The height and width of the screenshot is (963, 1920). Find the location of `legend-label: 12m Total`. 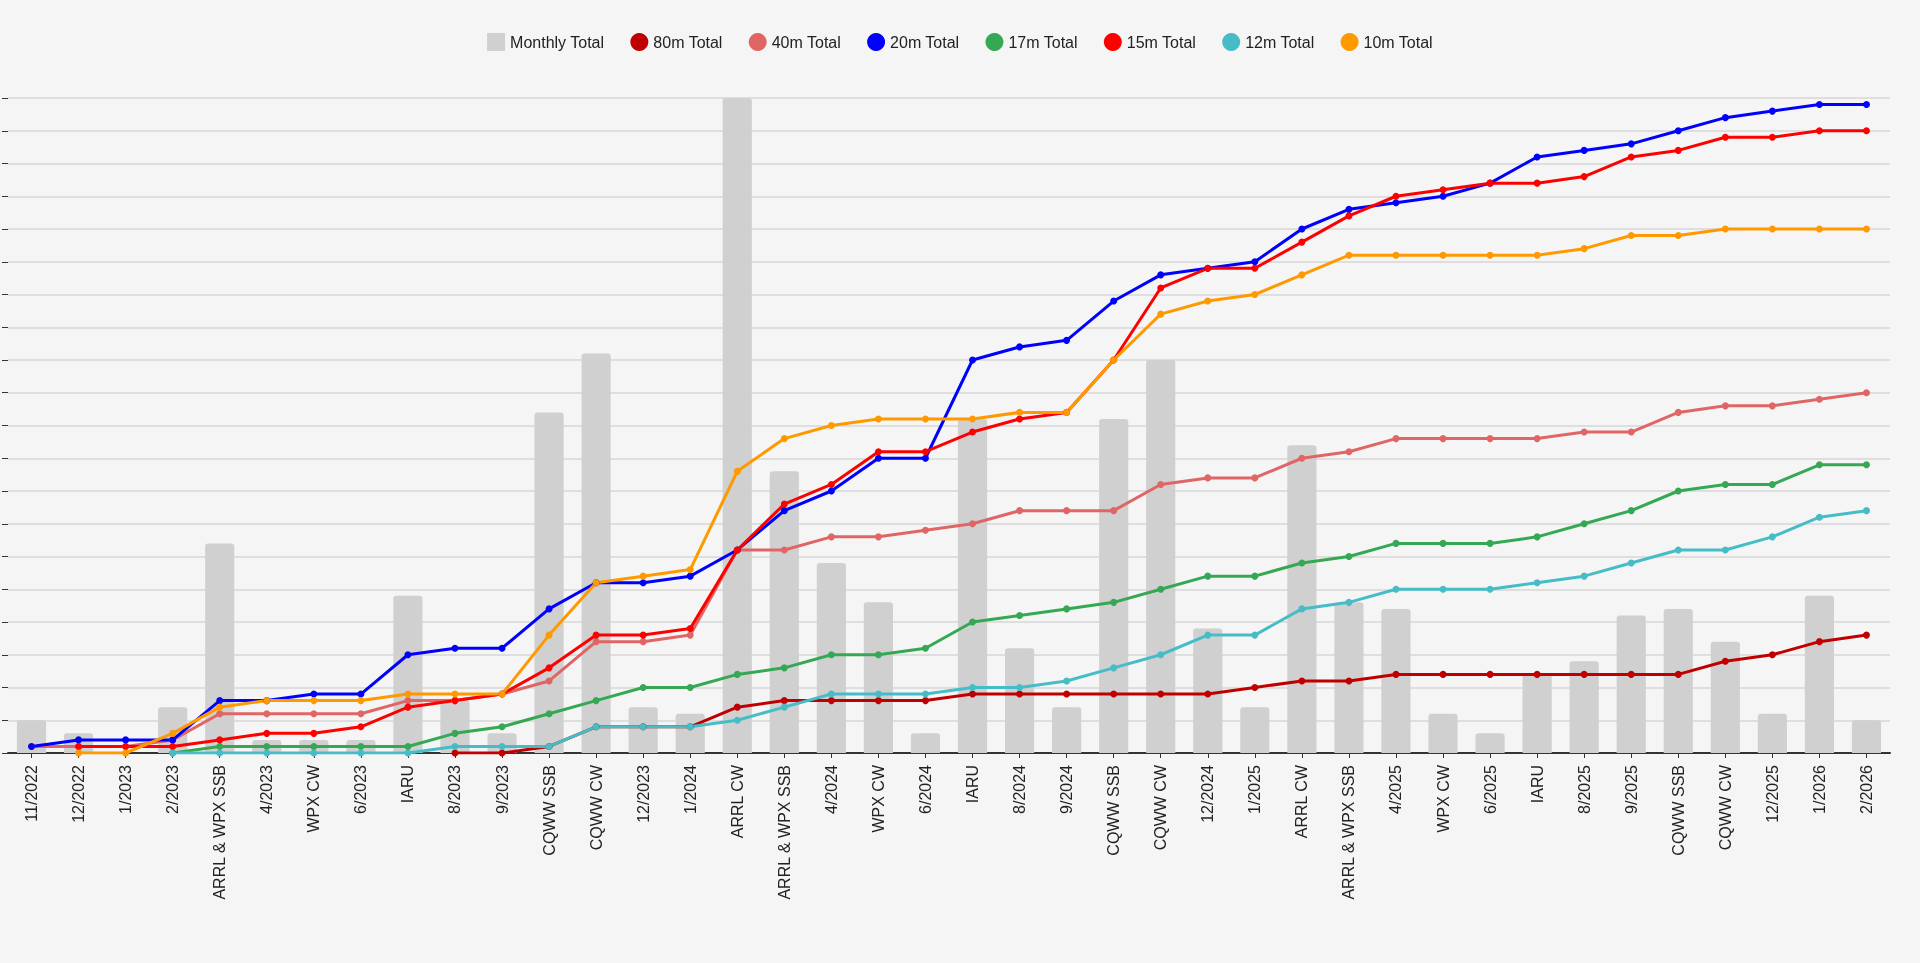

legend-label: 12m Total is located at coordinates (1280, 42).